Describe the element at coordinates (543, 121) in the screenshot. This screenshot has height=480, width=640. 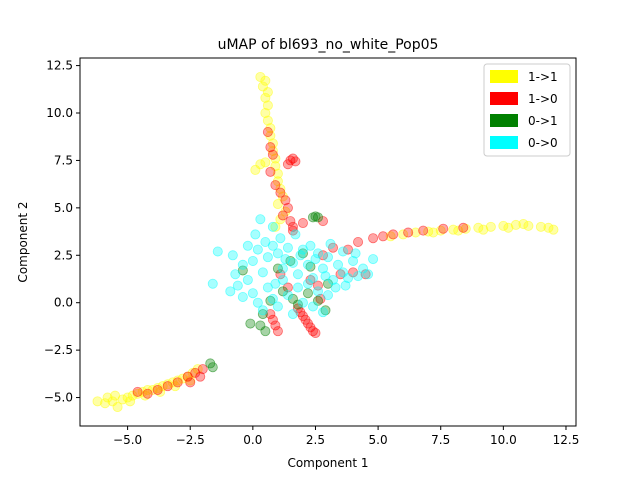
I see `legend-label: 0->1` at that location.